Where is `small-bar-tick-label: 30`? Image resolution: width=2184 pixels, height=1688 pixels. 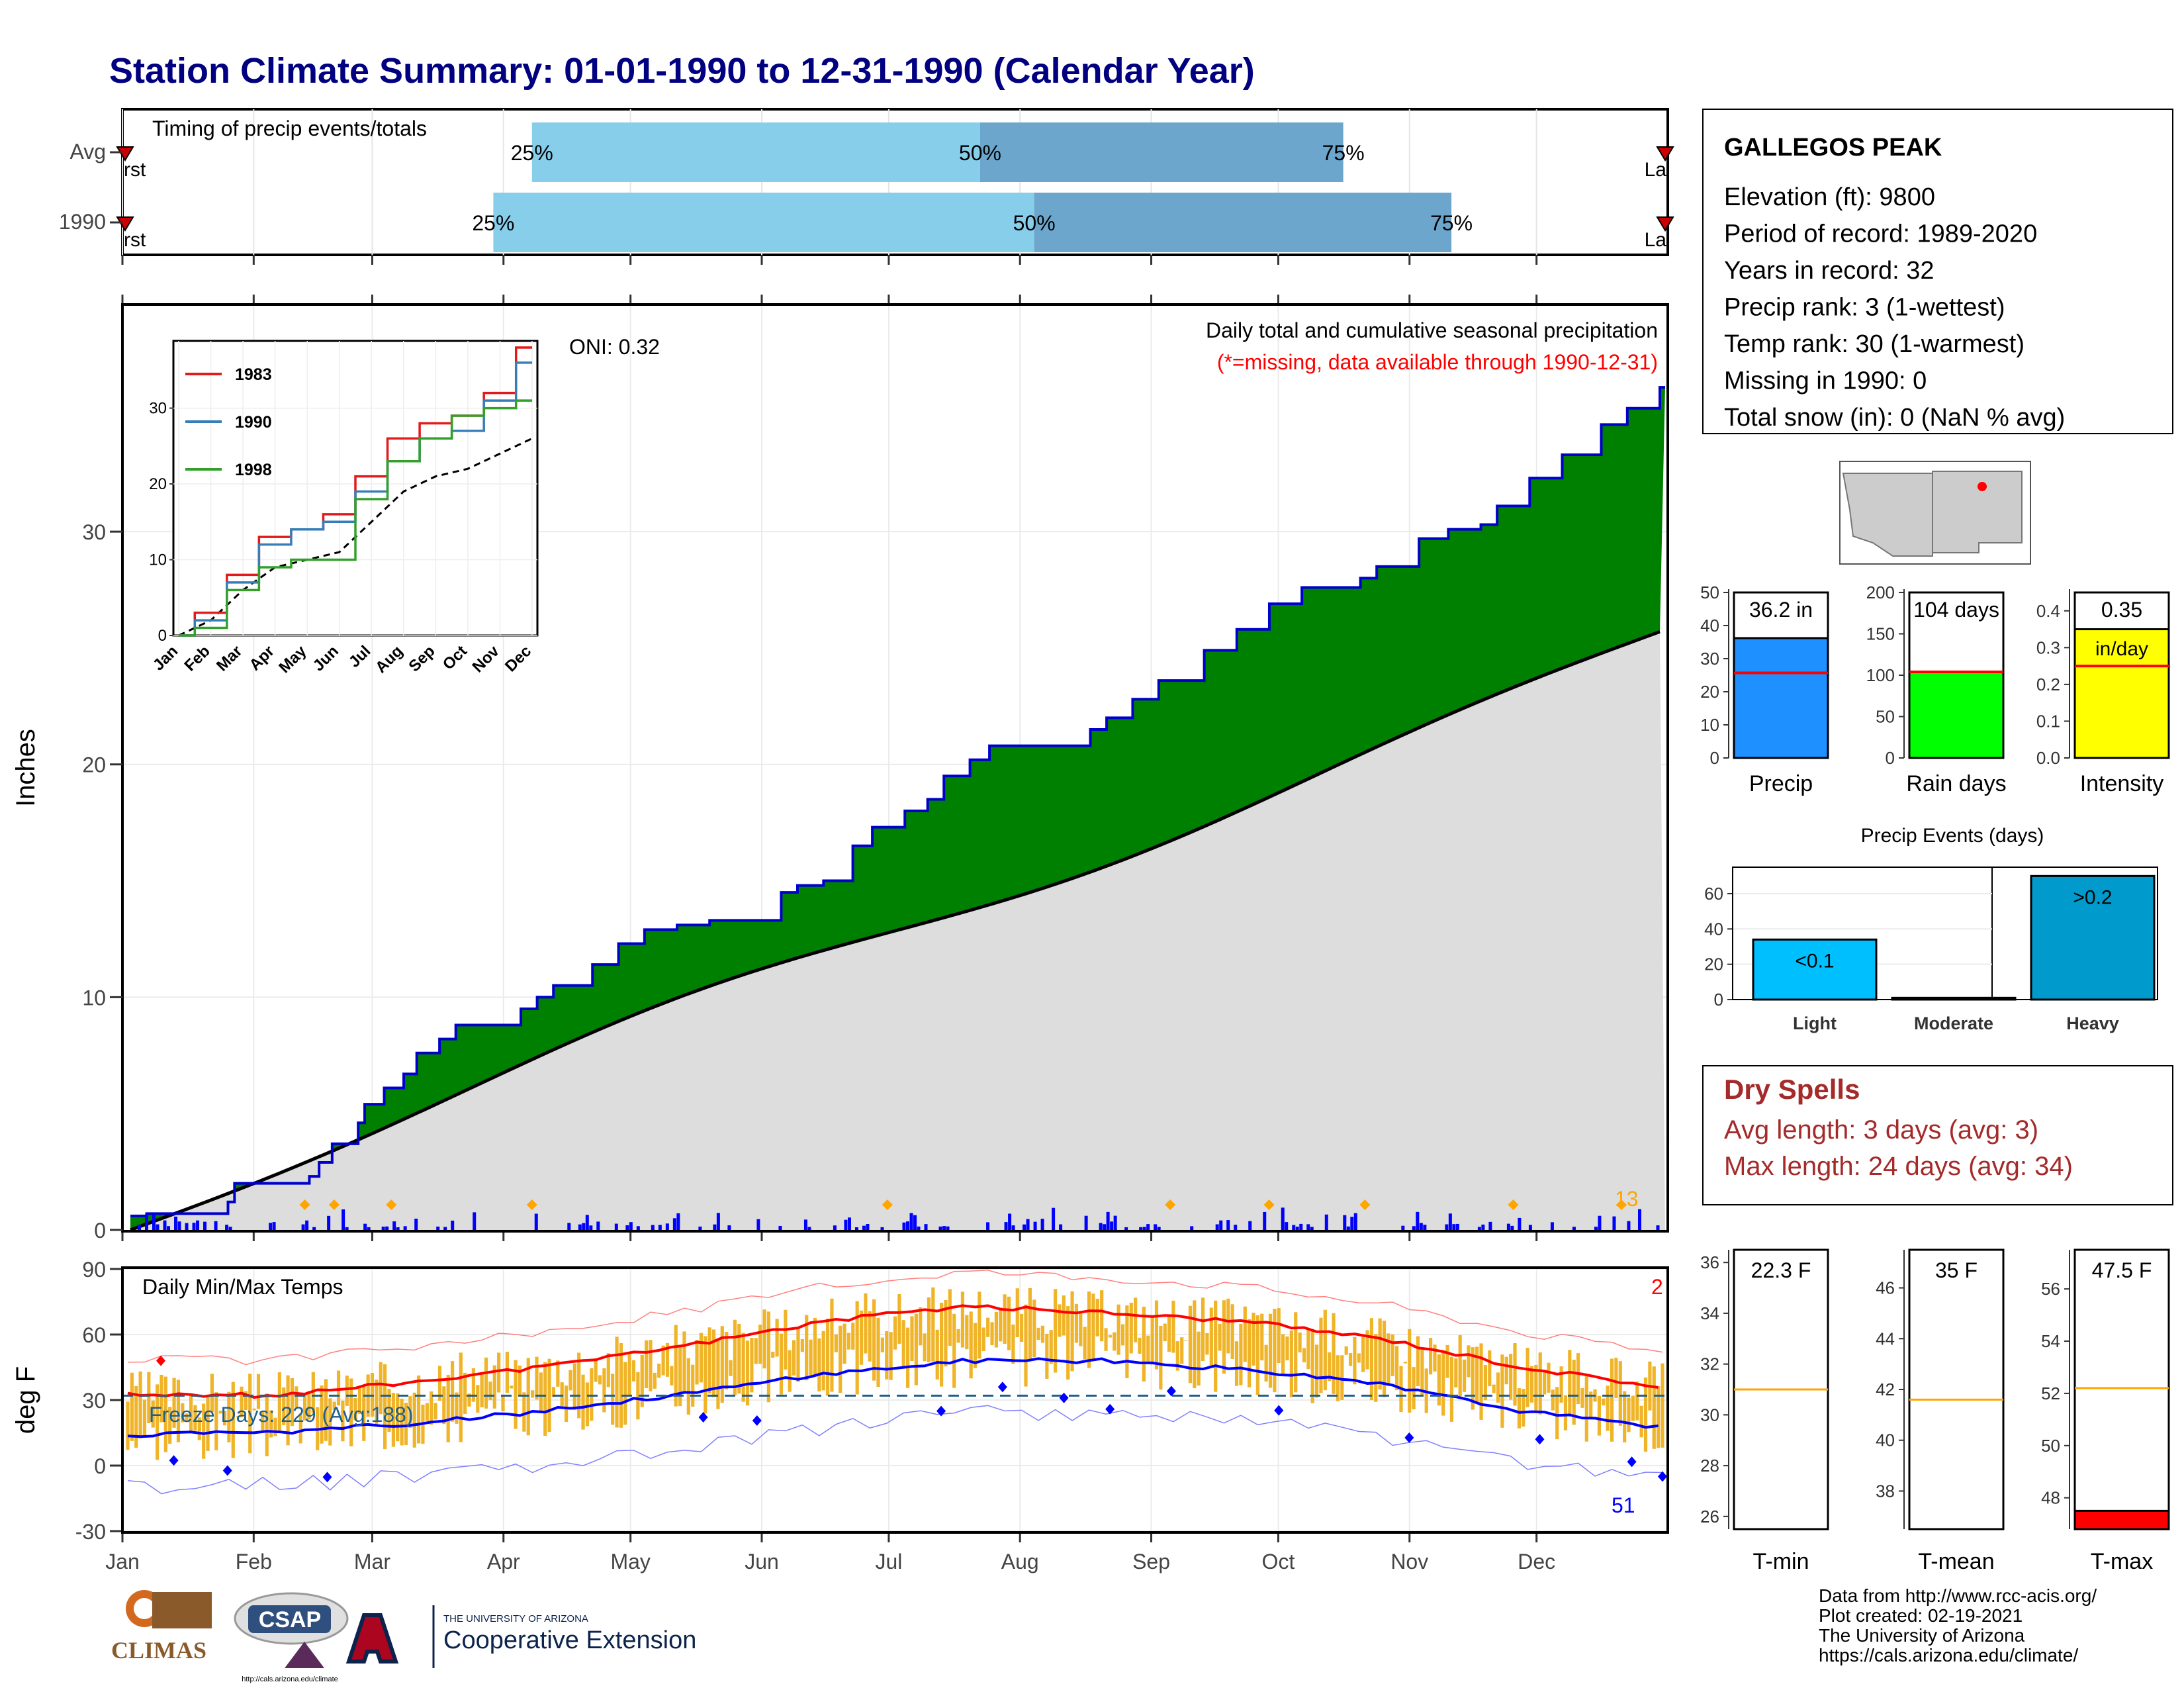
small-bar-tick-label: 30 is located at coordinates (1709, 659).